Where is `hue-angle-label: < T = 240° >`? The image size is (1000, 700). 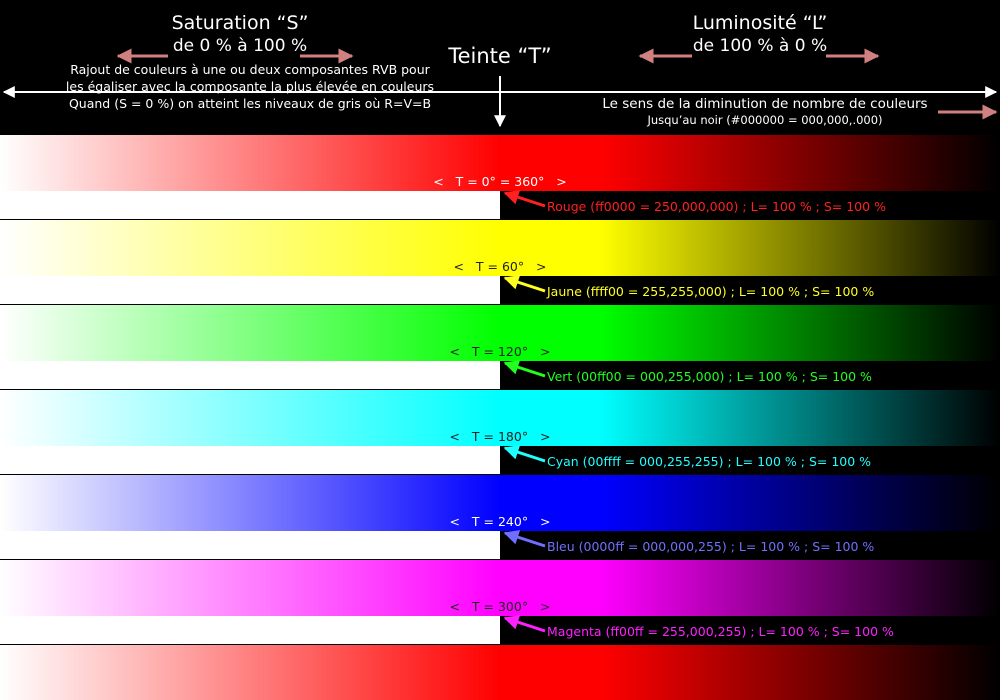
hue-angle-label: < T = 240° > is located at coordinates (500, 521).